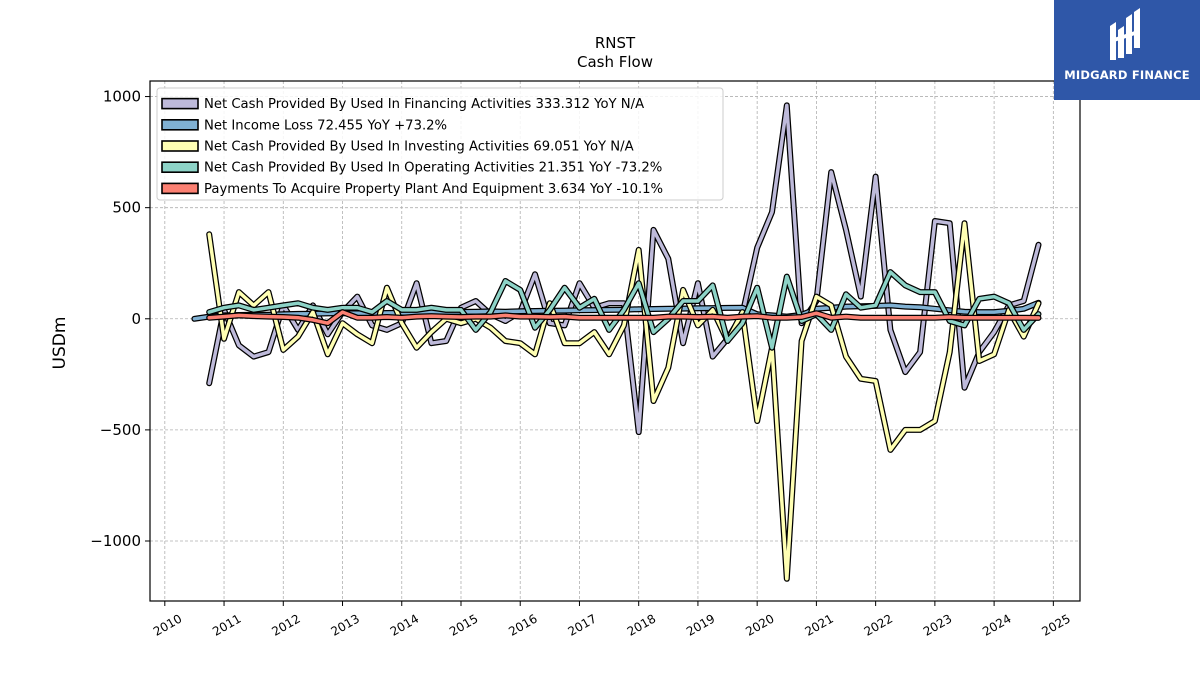 The width and height of the screenshot is (1200, 675). What do you see at coordinates (641, 624) in the screenshot?
I see `x-tick-label: 2018` at bounding box center [641, 624].